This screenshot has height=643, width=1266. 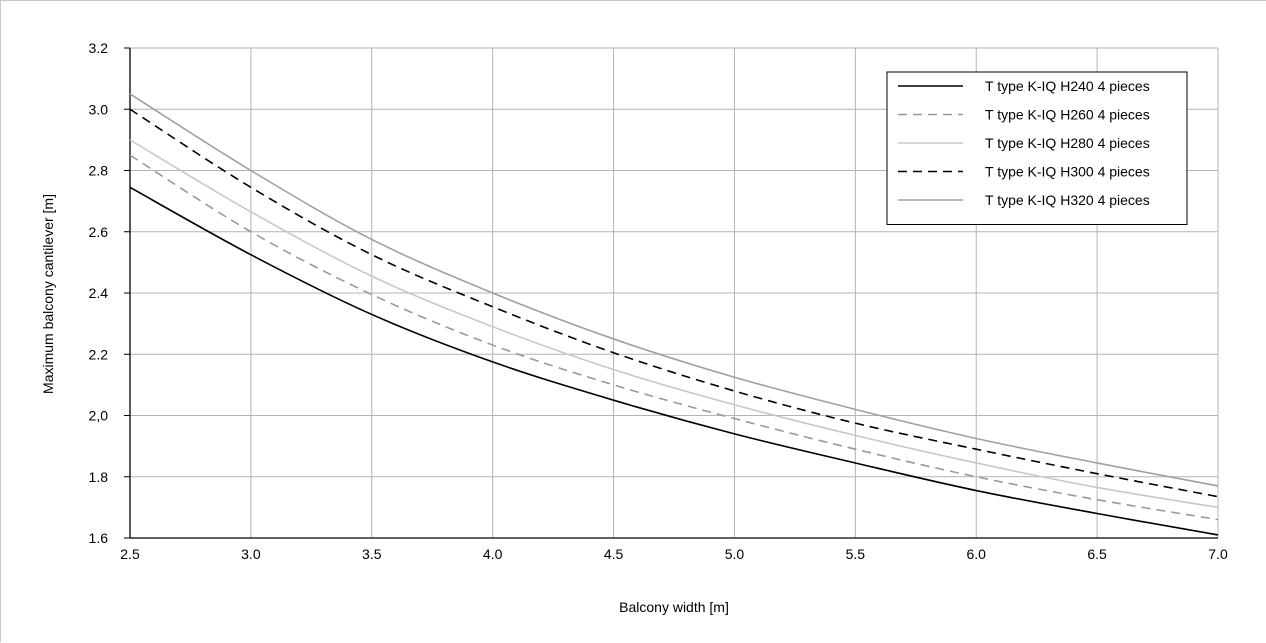 I want to click on x-tick-label: 3.5, so click(x=372, y=554).